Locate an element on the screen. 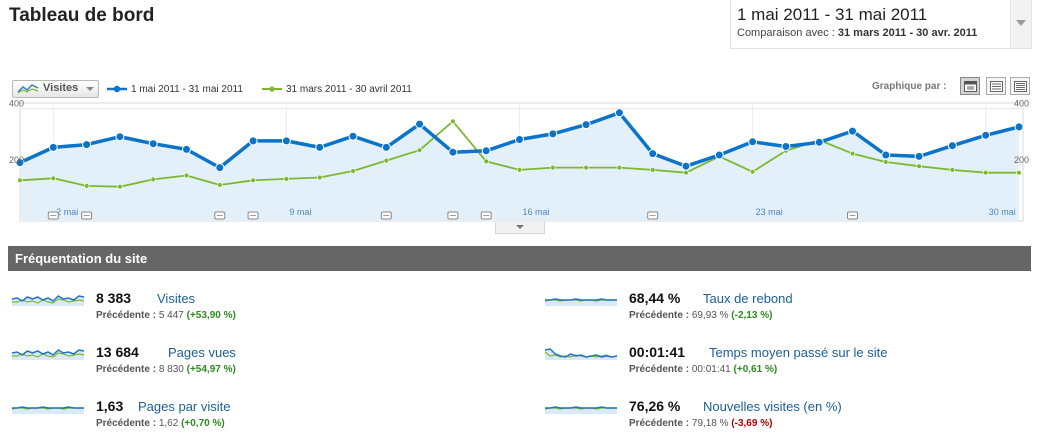 This screenshot has width=1038, height=448. page-title: Tableau de bord is located at coordinates (82, 15).